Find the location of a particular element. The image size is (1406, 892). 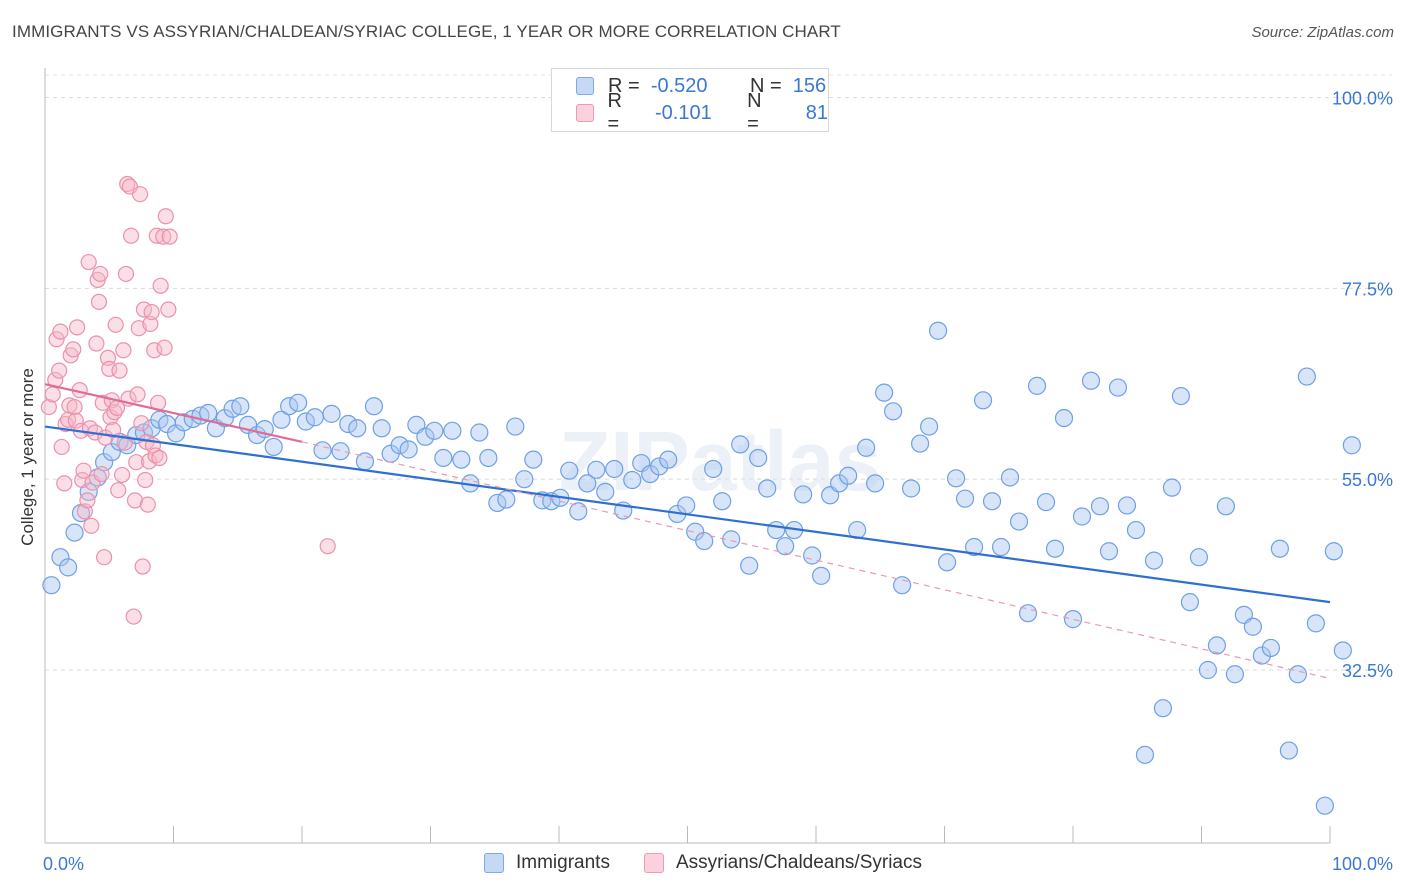

n-label: N = is located at coordinates (754, 112).